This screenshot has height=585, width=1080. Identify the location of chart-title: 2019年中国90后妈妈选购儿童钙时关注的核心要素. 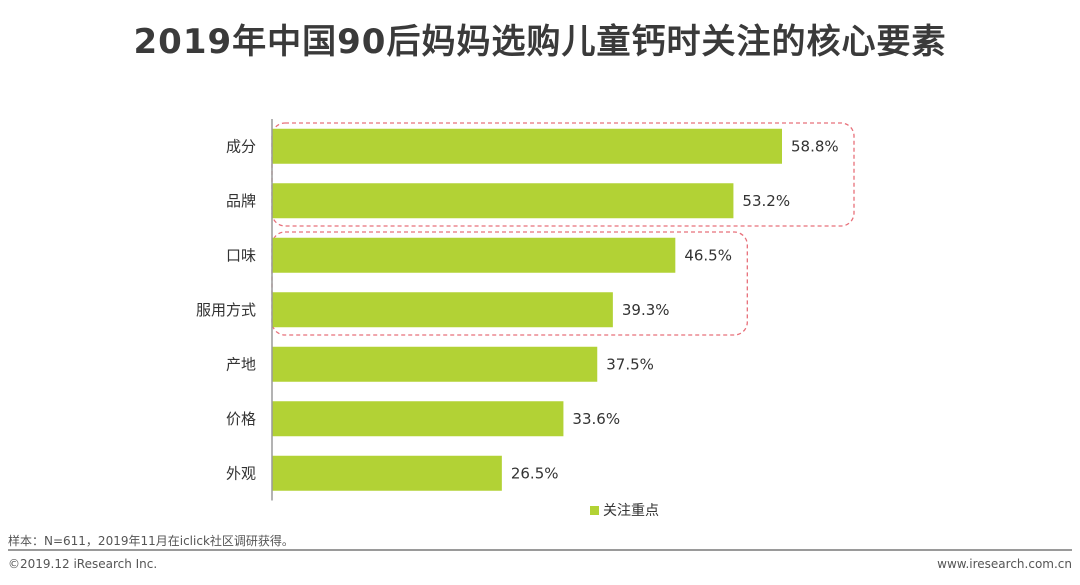
(540, 42).